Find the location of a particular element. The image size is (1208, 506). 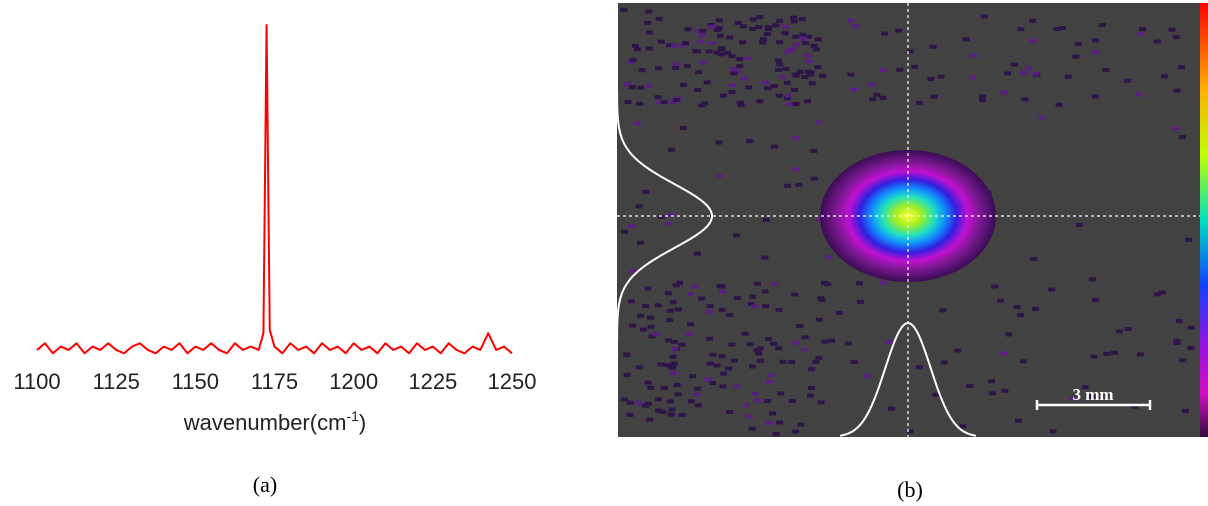

caption: (b) is located at coordinates (910, 489).